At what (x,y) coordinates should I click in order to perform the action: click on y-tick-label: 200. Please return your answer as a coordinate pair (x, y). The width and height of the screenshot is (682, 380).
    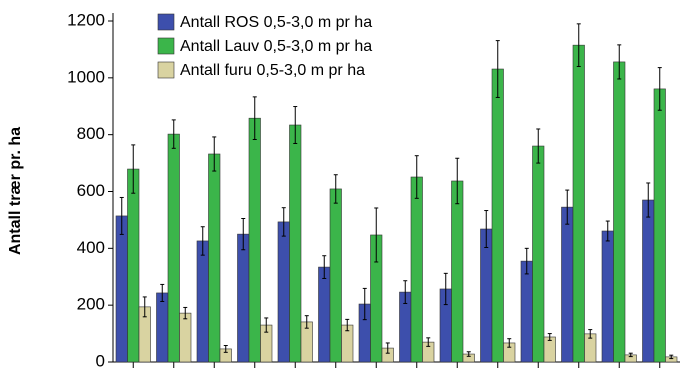
    Looking at the image, I should click on (91, 304).